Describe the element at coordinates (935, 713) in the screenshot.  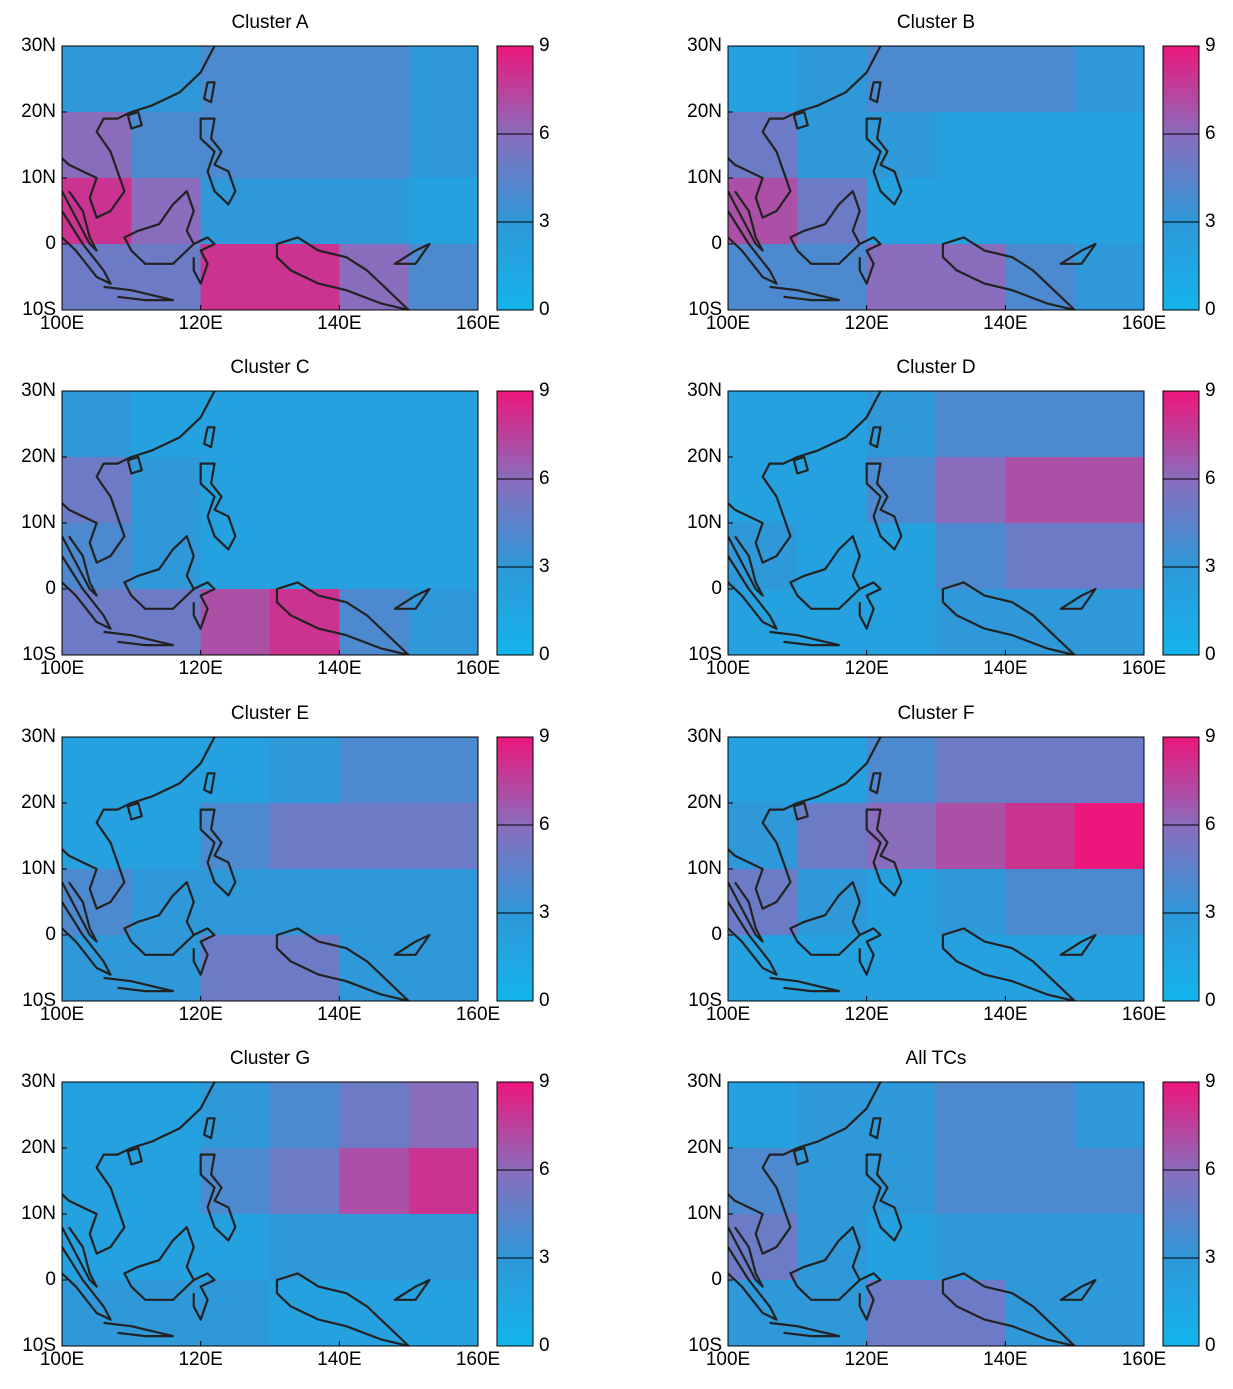
I see `panel-title: Cluster F` at that location.